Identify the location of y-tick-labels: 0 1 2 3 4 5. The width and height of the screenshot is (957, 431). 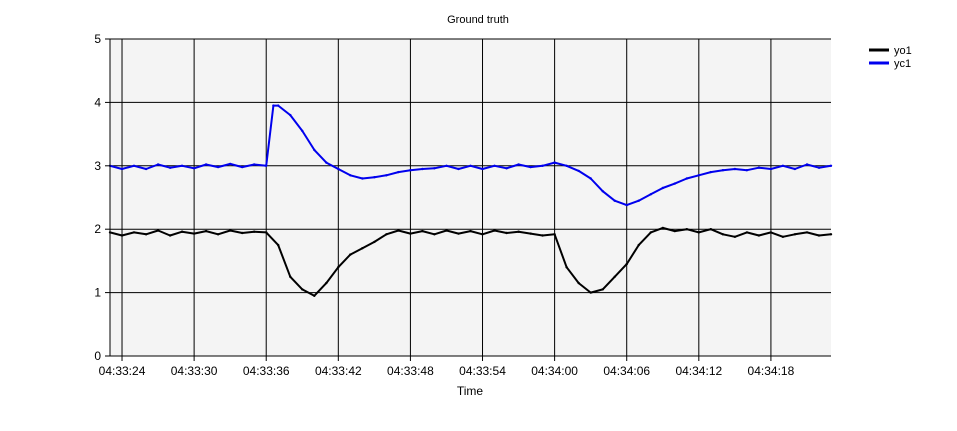
(97, 197).